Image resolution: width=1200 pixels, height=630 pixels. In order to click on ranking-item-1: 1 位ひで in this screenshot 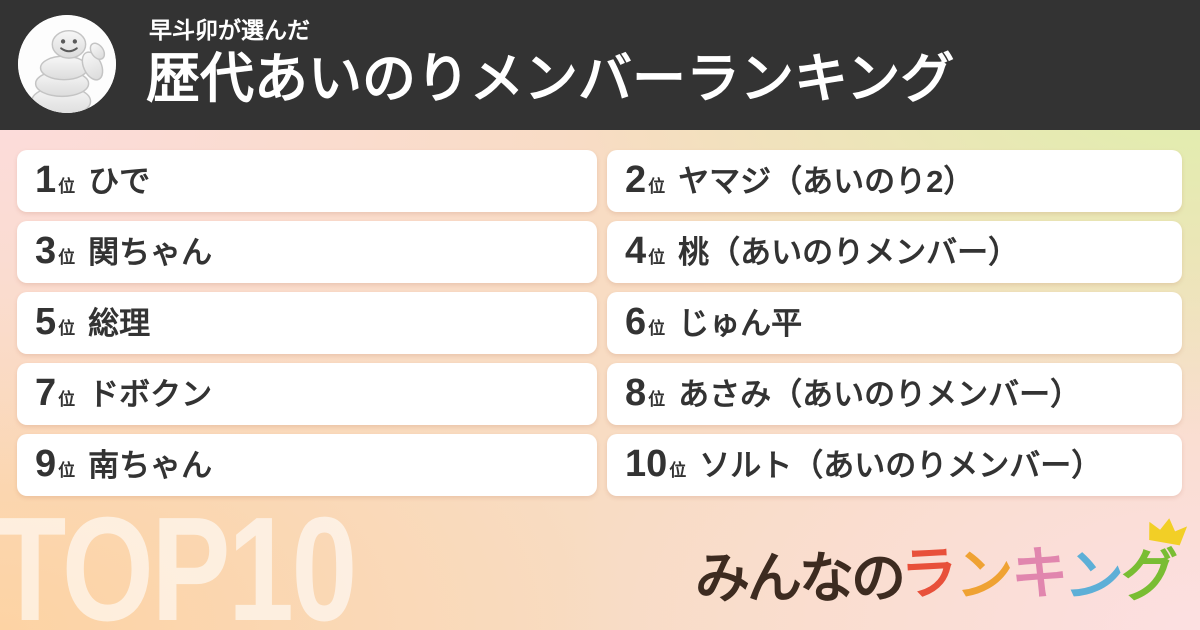, I will do `click(307, 181)`.